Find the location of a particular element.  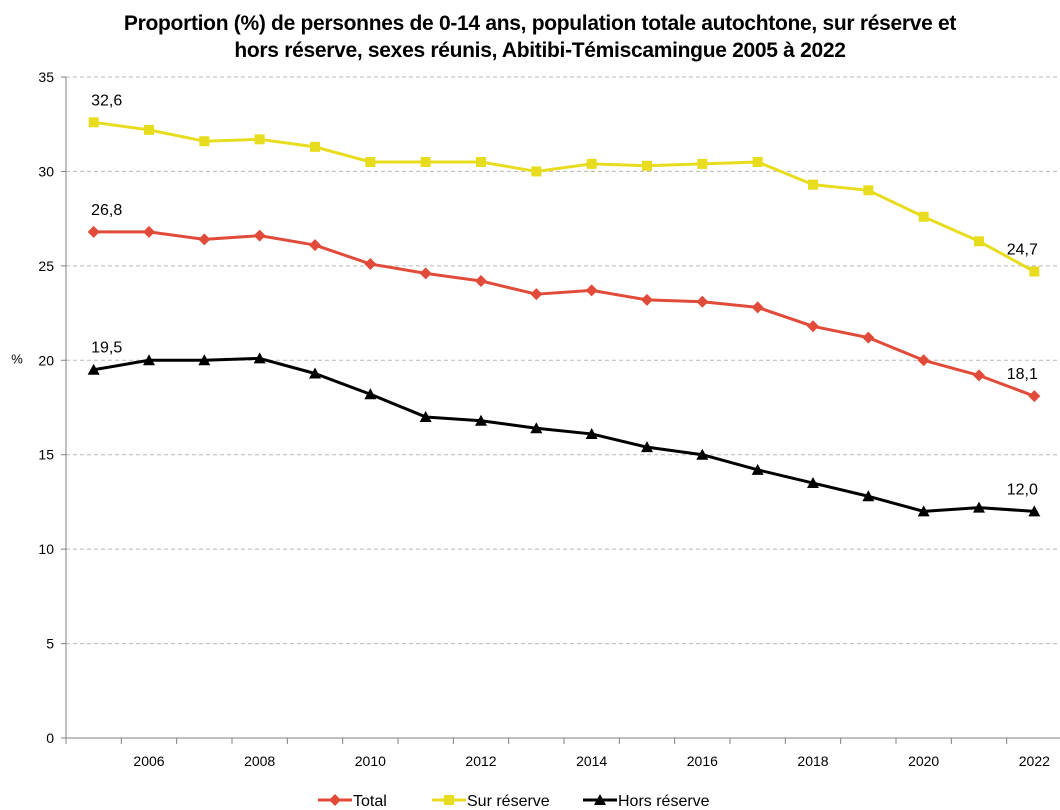

x-tick-label: 2020 is located at coordinates (923, 761).